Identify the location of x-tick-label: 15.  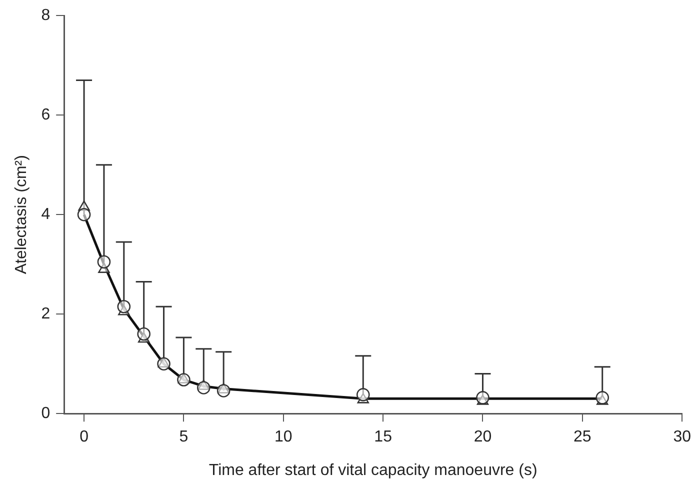
(383, 437).